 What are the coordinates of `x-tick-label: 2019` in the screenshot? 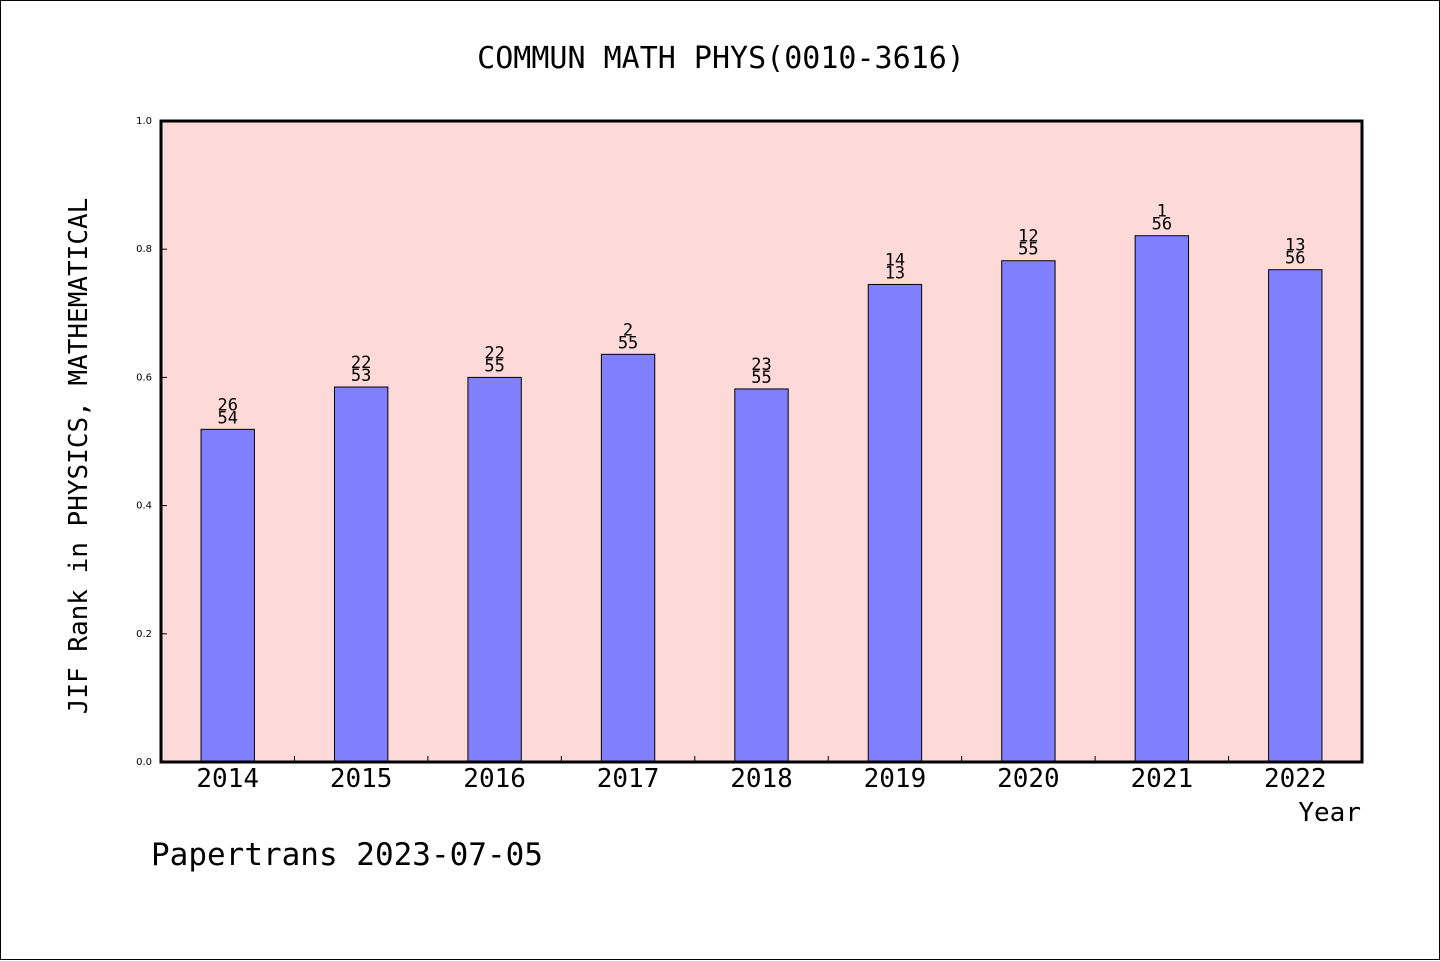 It's located at (895, 779).